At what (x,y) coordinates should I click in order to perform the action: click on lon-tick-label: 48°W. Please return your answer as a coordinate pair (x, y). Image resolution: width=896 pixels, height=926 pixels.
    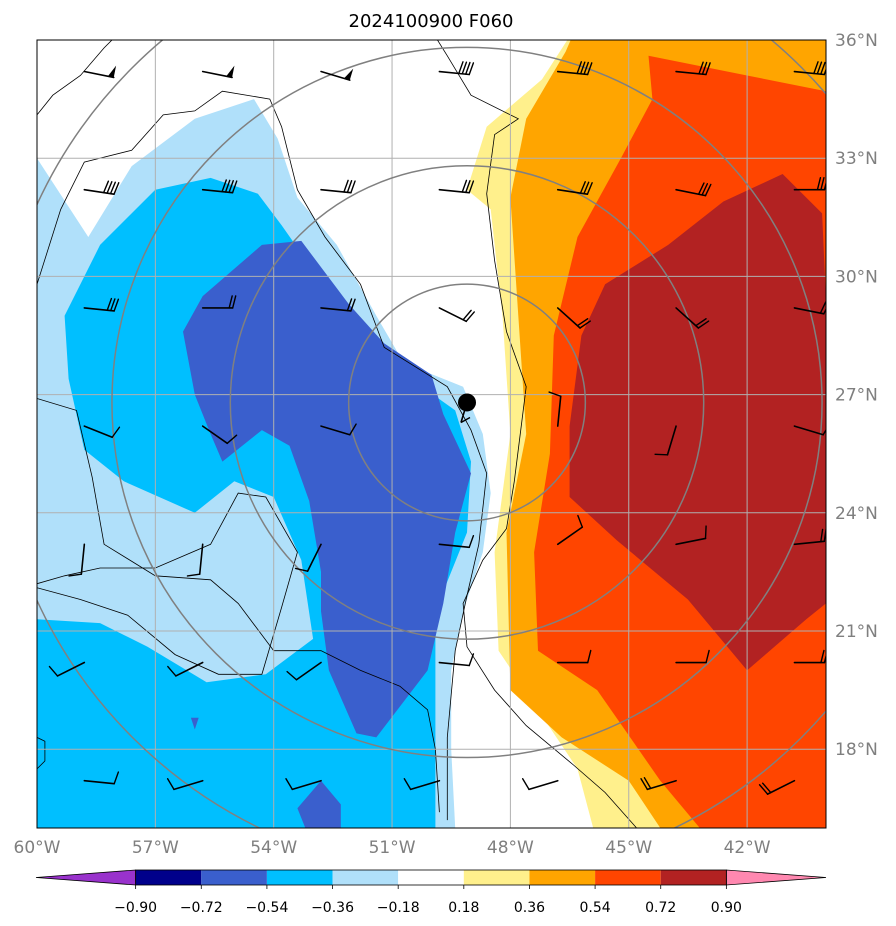
    Looking at the image, I should click on (510, 848).